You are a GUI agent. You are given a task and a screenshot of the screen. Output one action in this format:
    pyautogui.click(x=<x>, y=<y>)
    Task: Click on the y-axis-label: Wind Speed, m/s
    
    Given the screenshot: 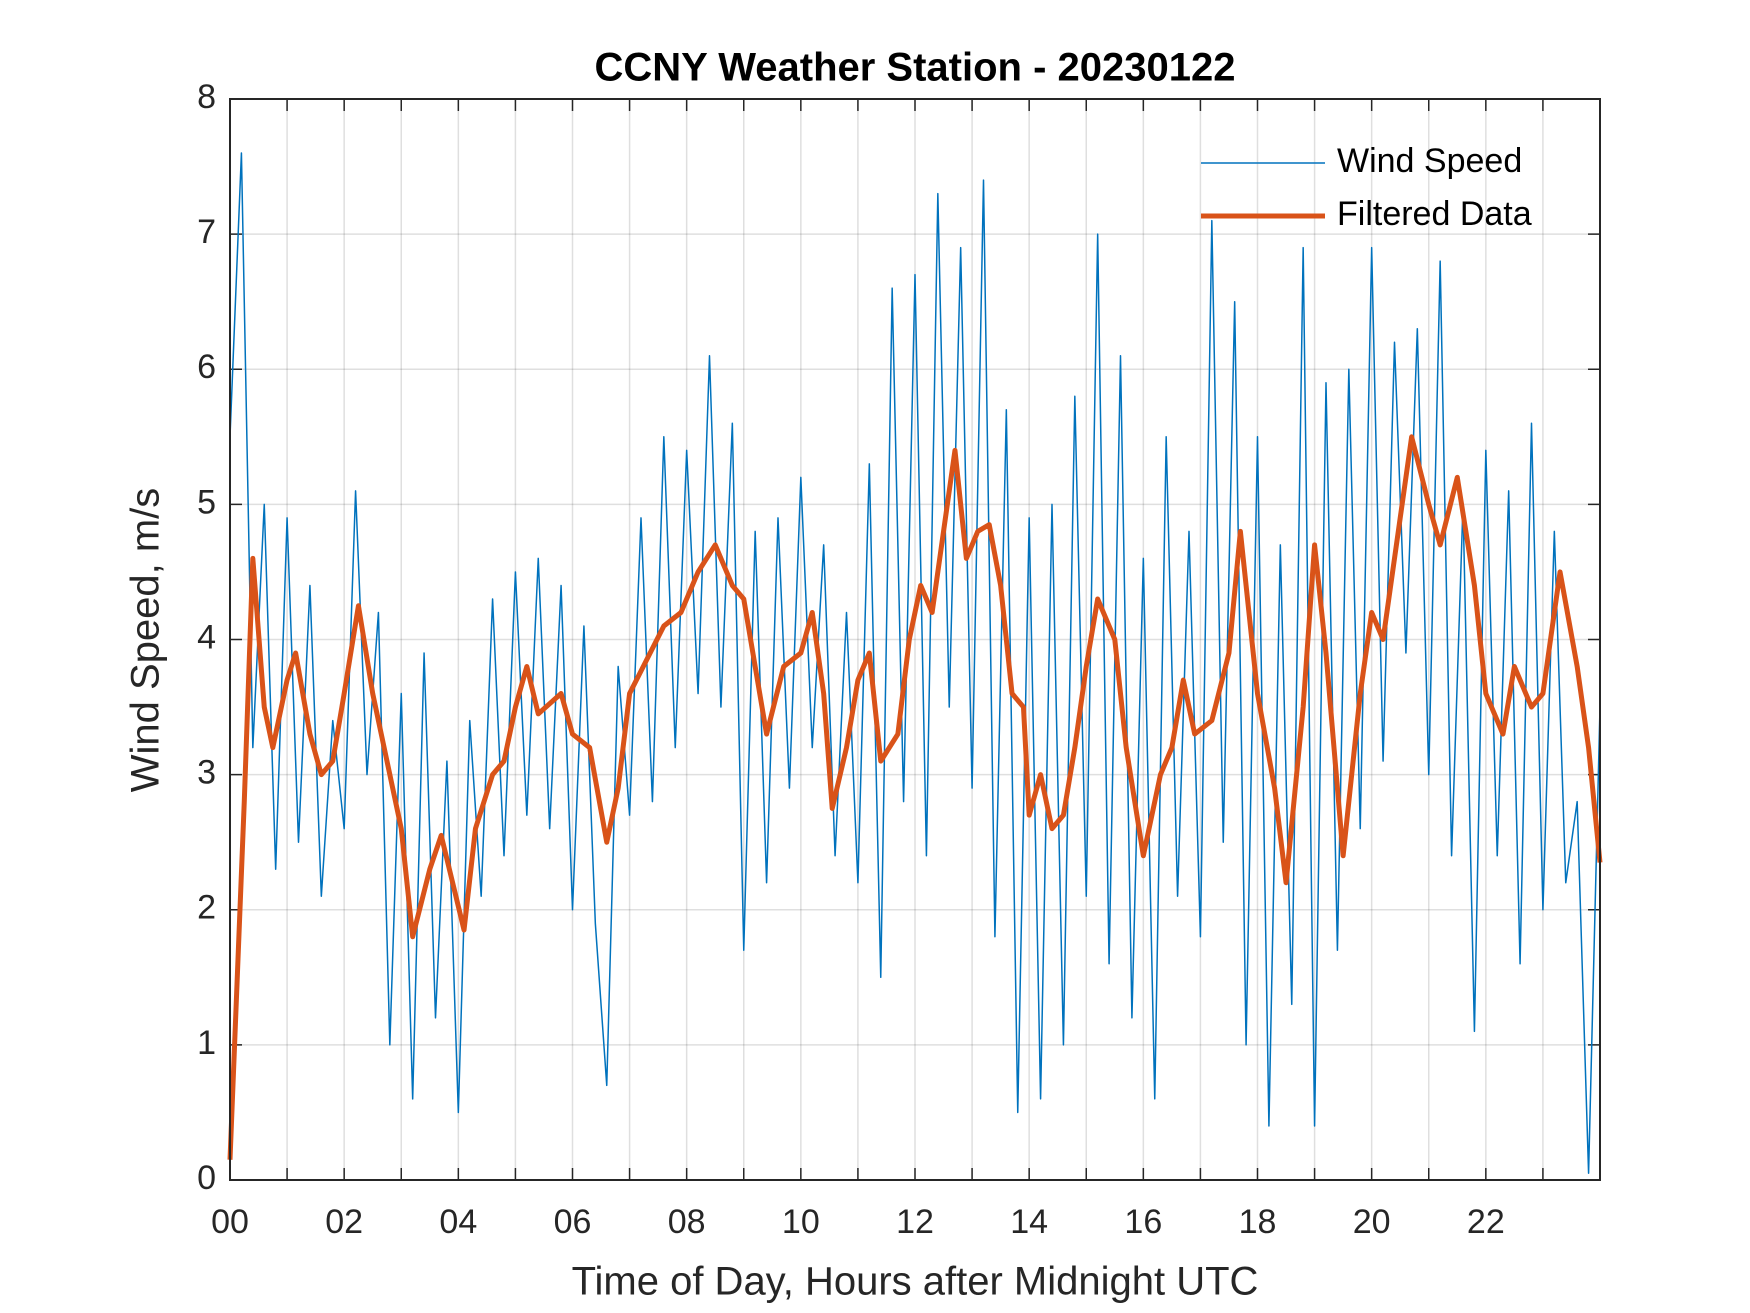 What is the action you would take?
    pyautogui.click(x=146, y=640)
    